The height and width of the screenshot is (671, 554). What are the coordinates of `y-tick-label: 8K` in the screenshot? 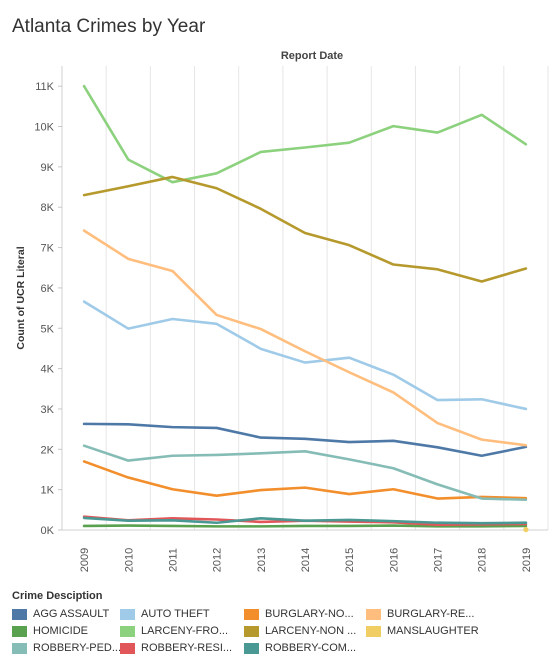 It's located at (48, 208).